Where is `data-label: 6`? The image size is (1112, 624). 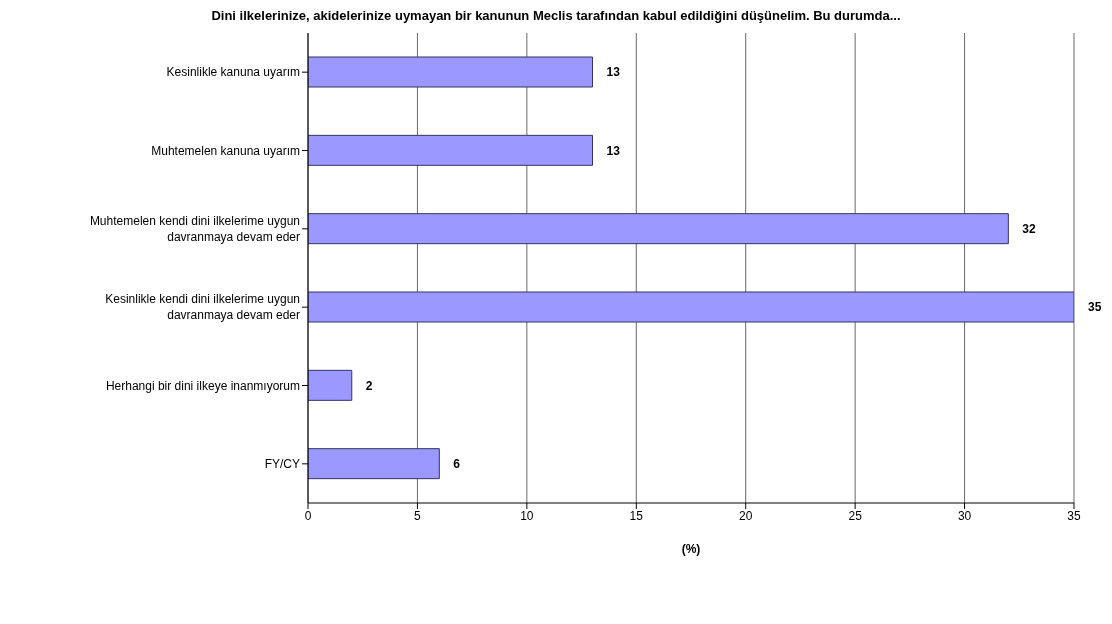 data-label: 6 is located at coordinates (457, 463).